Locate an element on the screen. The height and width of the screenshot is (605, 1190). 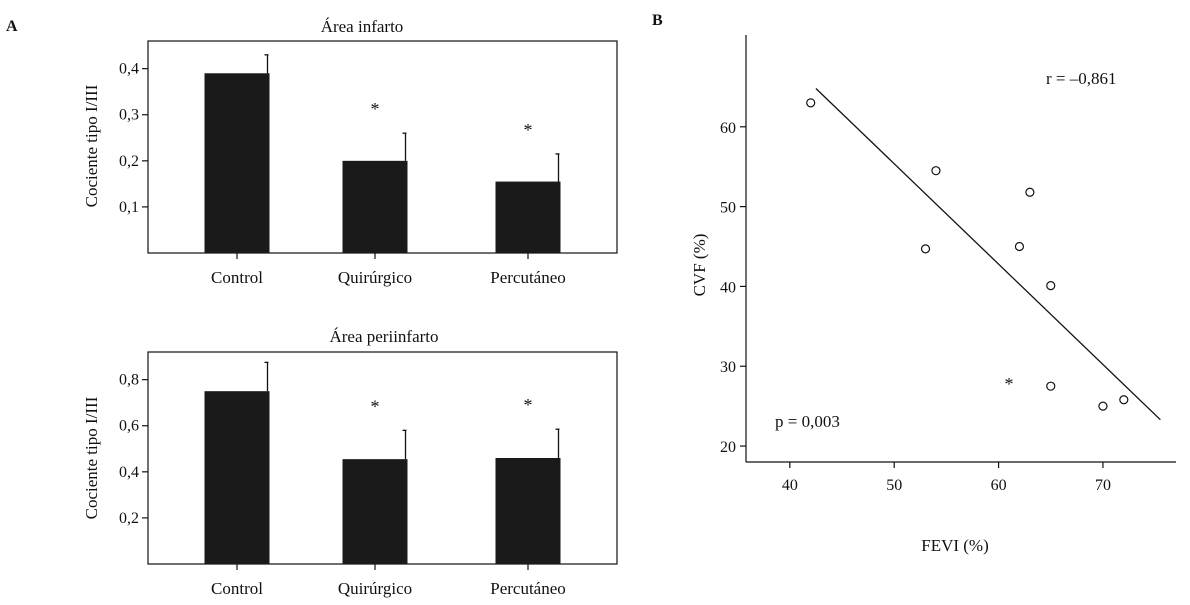
correlation-annotation: r = –0,861 is located at coordinates (1081, 78).